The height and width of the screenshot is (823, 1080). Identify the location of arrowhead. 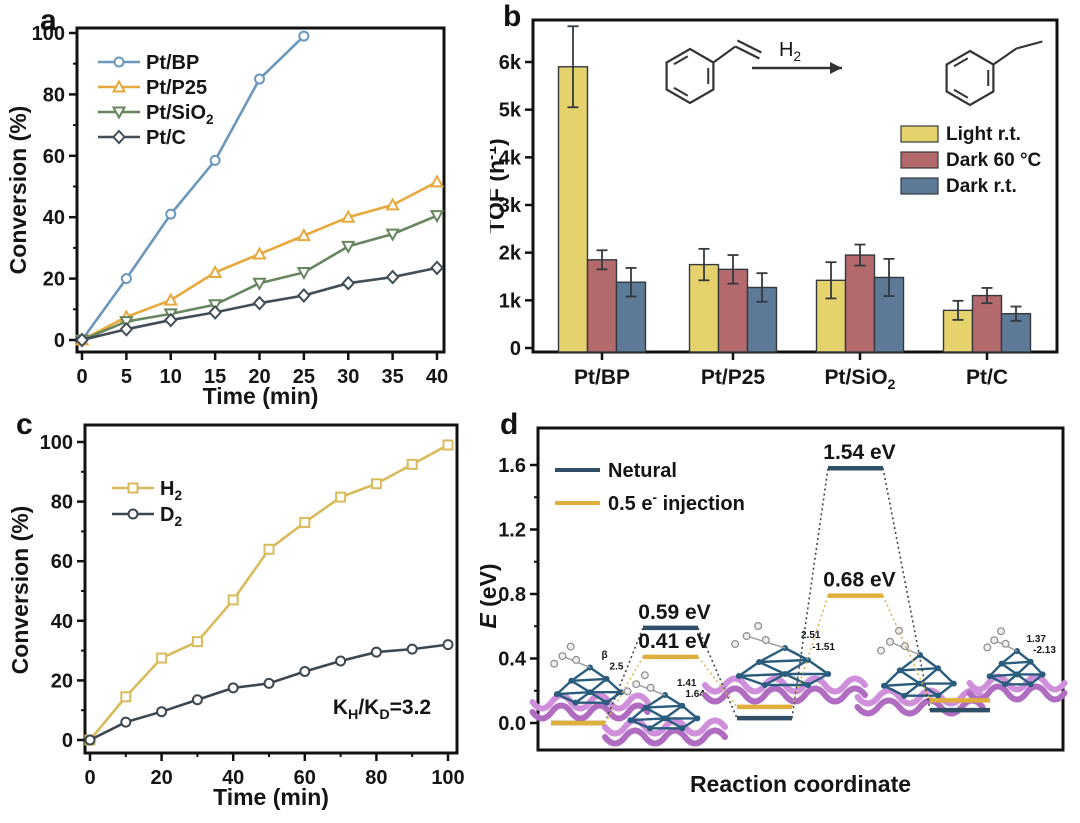
(836, 68).